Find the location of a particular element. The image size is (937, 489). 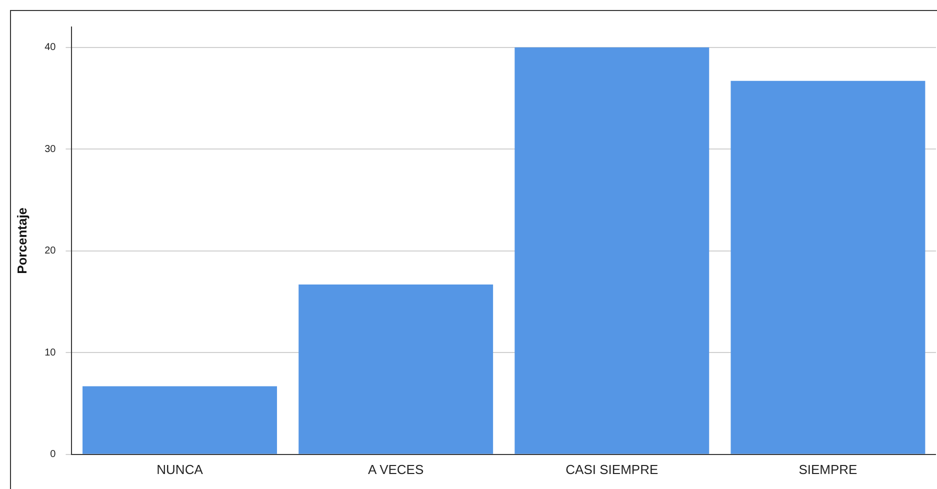

x-tick-label: NUNCA is located at coordinates (180, 469).